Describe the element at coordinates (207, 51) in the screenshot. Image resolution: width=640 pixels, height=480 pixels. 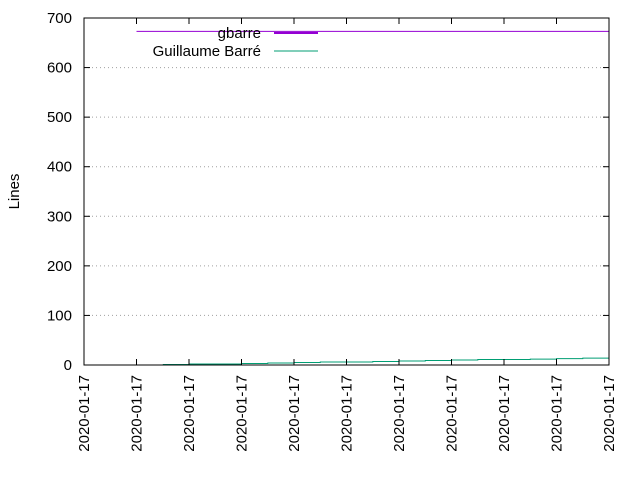
I see `legend-label: Guillaume Barré` at that location.